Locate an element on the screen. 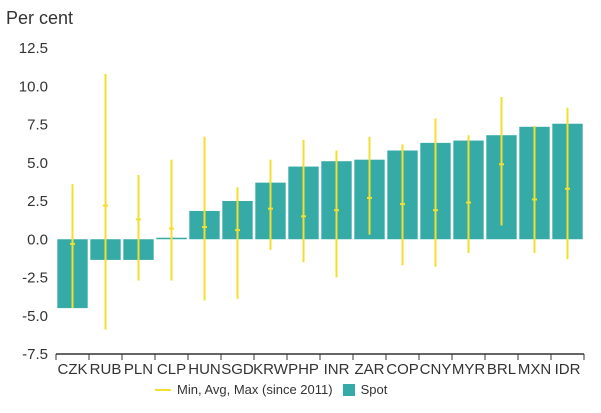 This screenshot has height=413, width=601. x-tick-label-cny: CNY is located at coordinates (436, 369).